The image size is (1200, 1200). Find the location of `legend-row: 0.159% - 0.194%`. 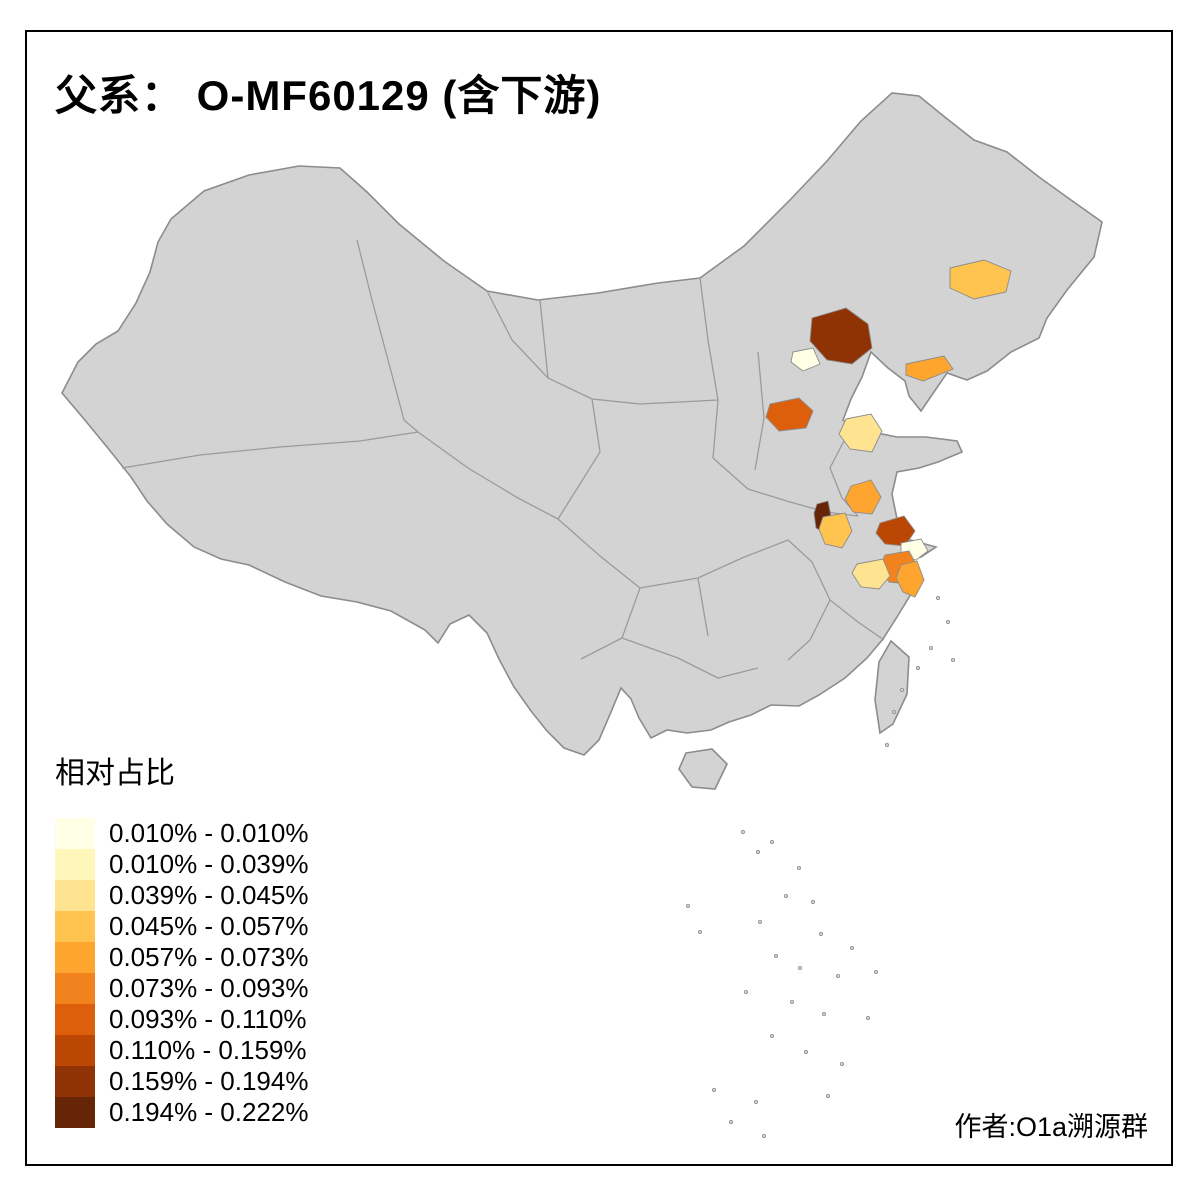

legend-row: 0.159% - 0.194% is located at coordinates (181, 1081).